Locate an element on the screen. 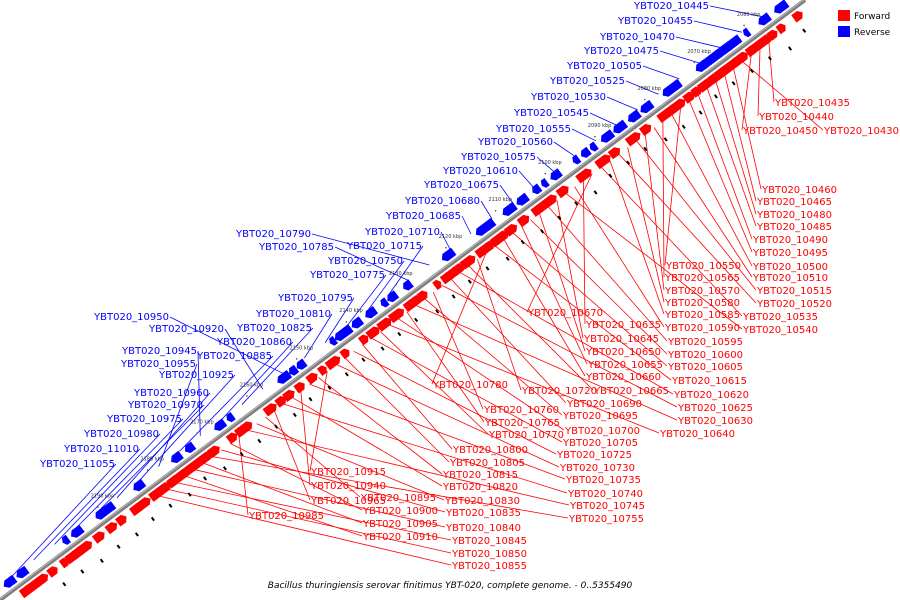  forward-gene-label: YBT020_10635 is located at coordinates (623, 325).